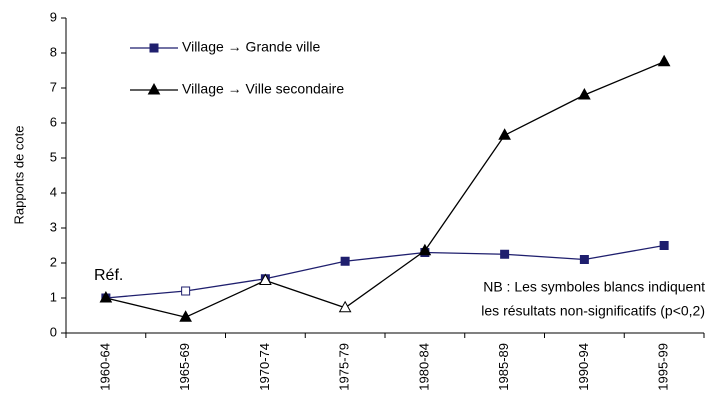  What do you see at coordinates (593, 311) in the screenshot?
I see `annotation: les résultats non-significatifs (p<0,2)` at bounding box center [593, 311].